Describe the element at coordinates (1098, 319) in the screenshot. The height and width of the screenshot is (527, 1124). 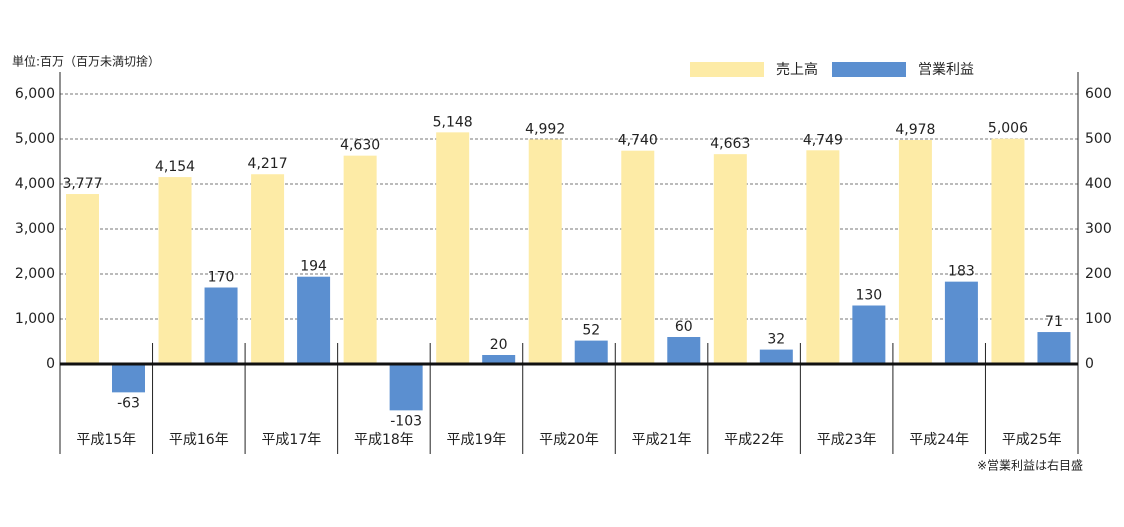
I see `y2-tick-label: 100` at that location.